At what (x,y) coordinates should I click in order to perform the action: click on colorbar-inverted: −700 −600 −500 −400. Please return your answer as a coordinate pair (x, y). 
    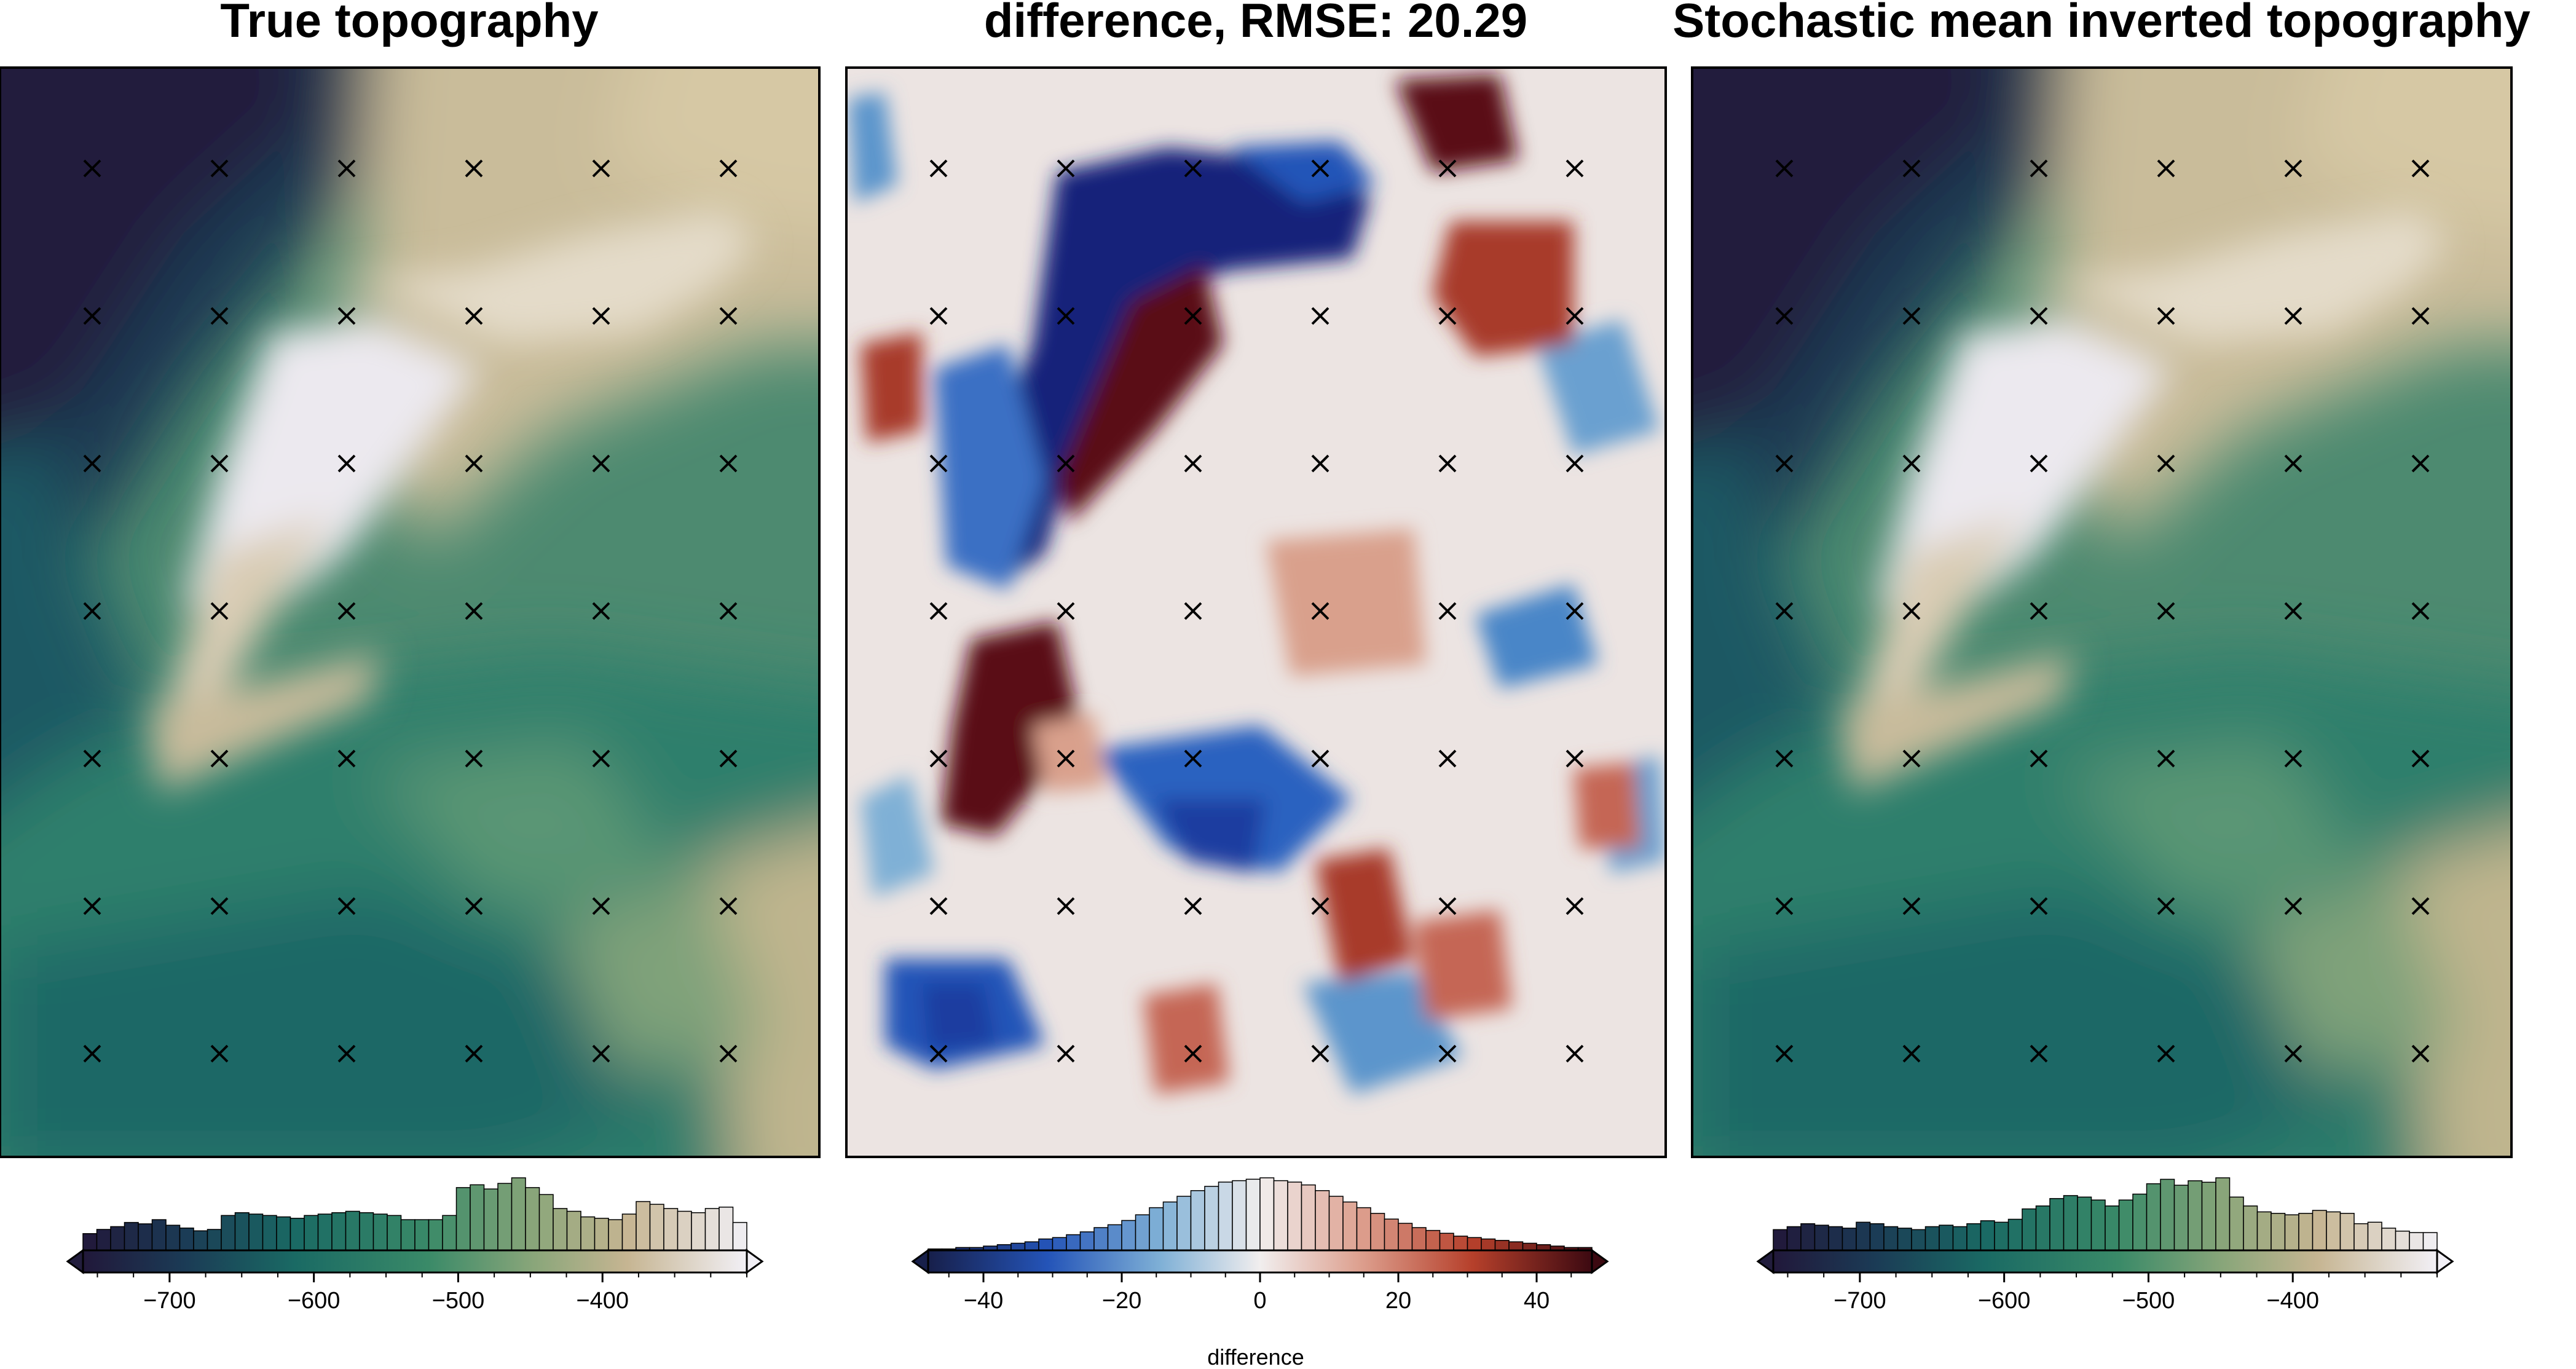
    Looking at the image, I should click on (2105, 1245).